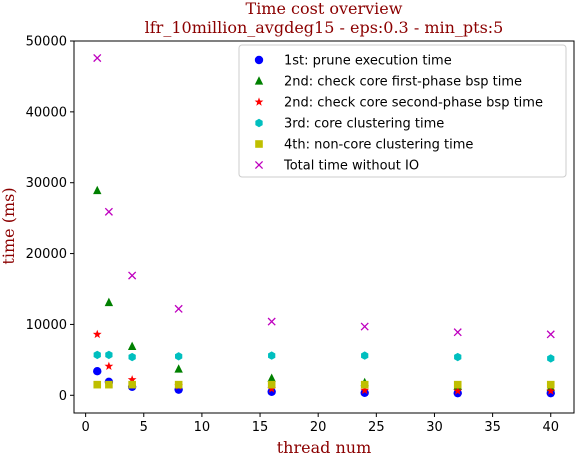  I want to click on y-tick-label: 30000, so click(46, 183).